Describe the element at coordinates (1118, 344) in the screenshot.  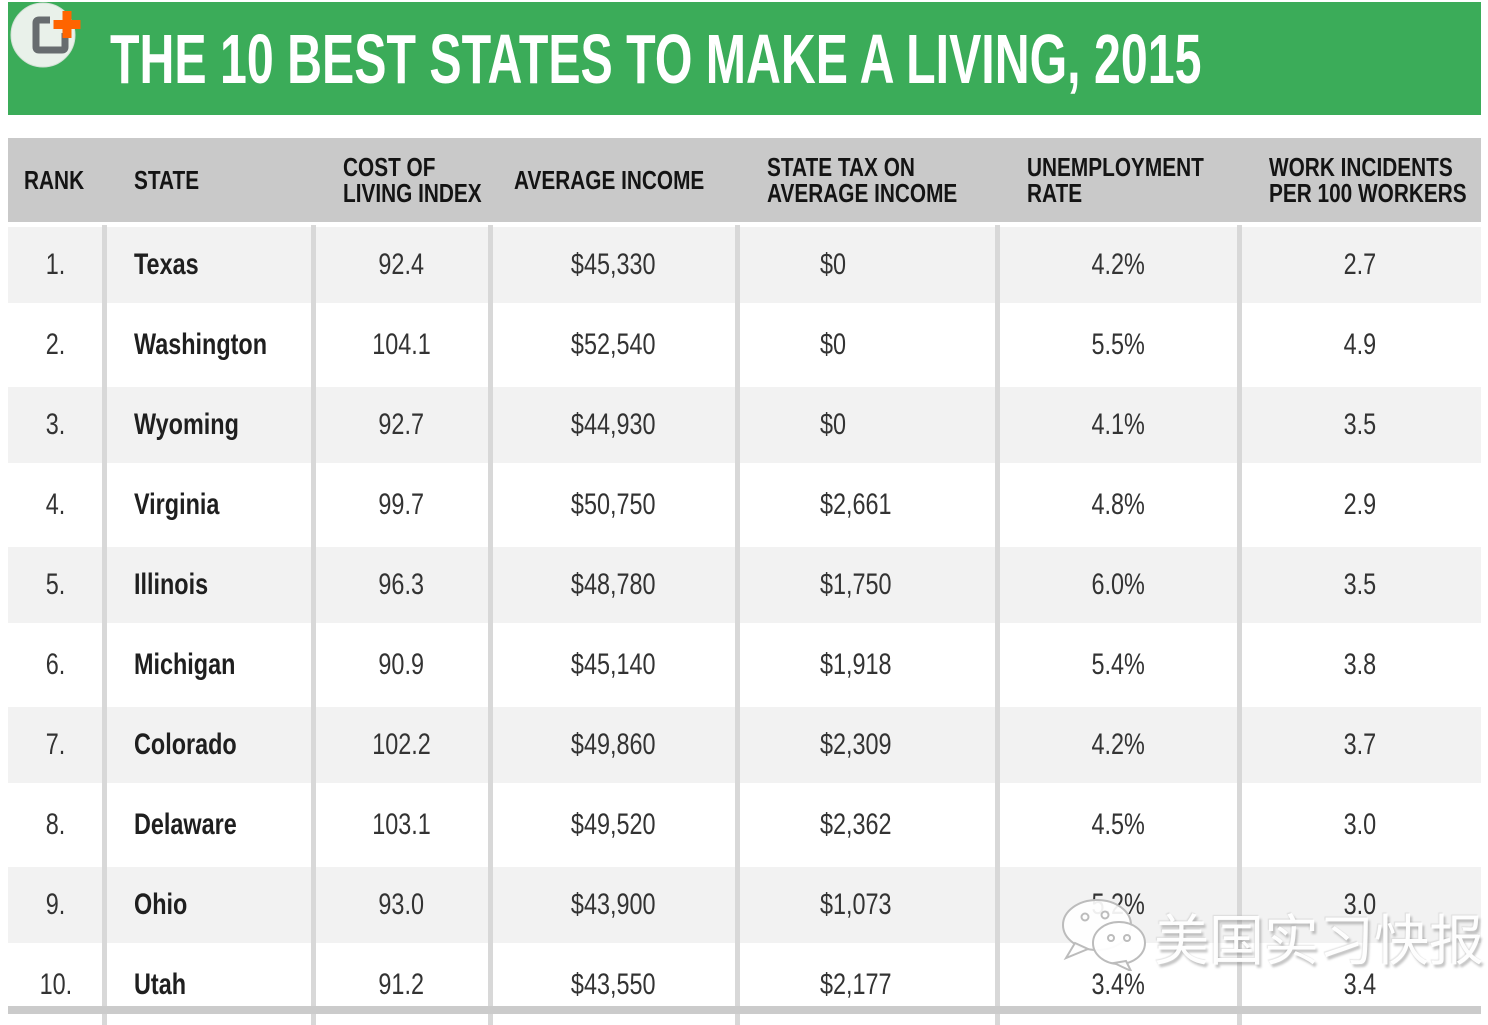
I see `cell-unemployment: 5.5%` at that location.